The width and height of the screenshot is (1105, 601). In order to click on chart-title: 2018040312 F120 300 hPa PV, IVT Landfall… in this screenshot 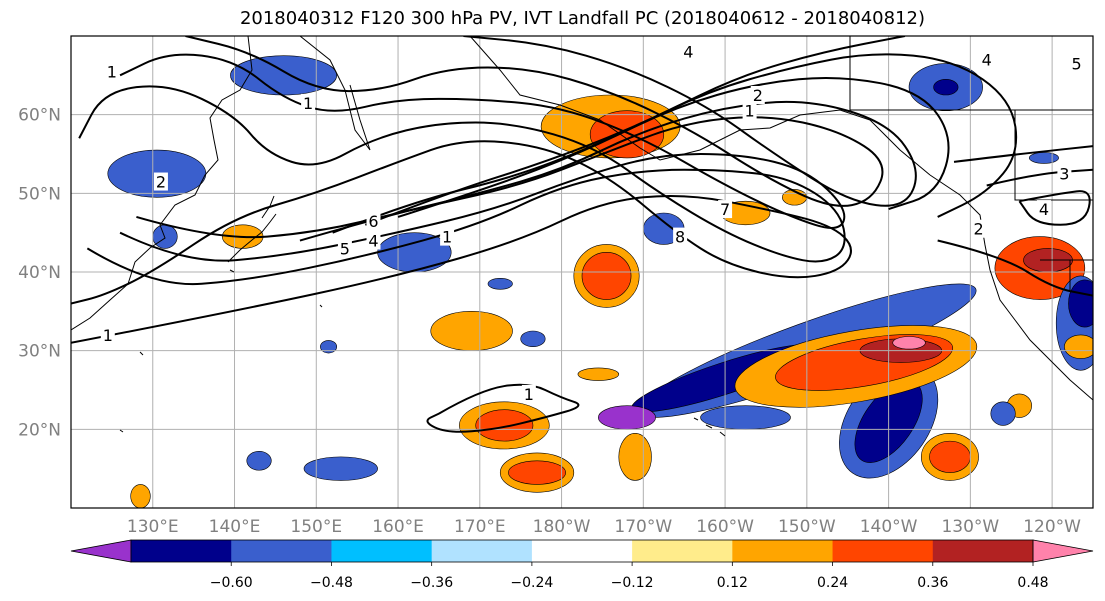, I will do `click(582, 18)`.